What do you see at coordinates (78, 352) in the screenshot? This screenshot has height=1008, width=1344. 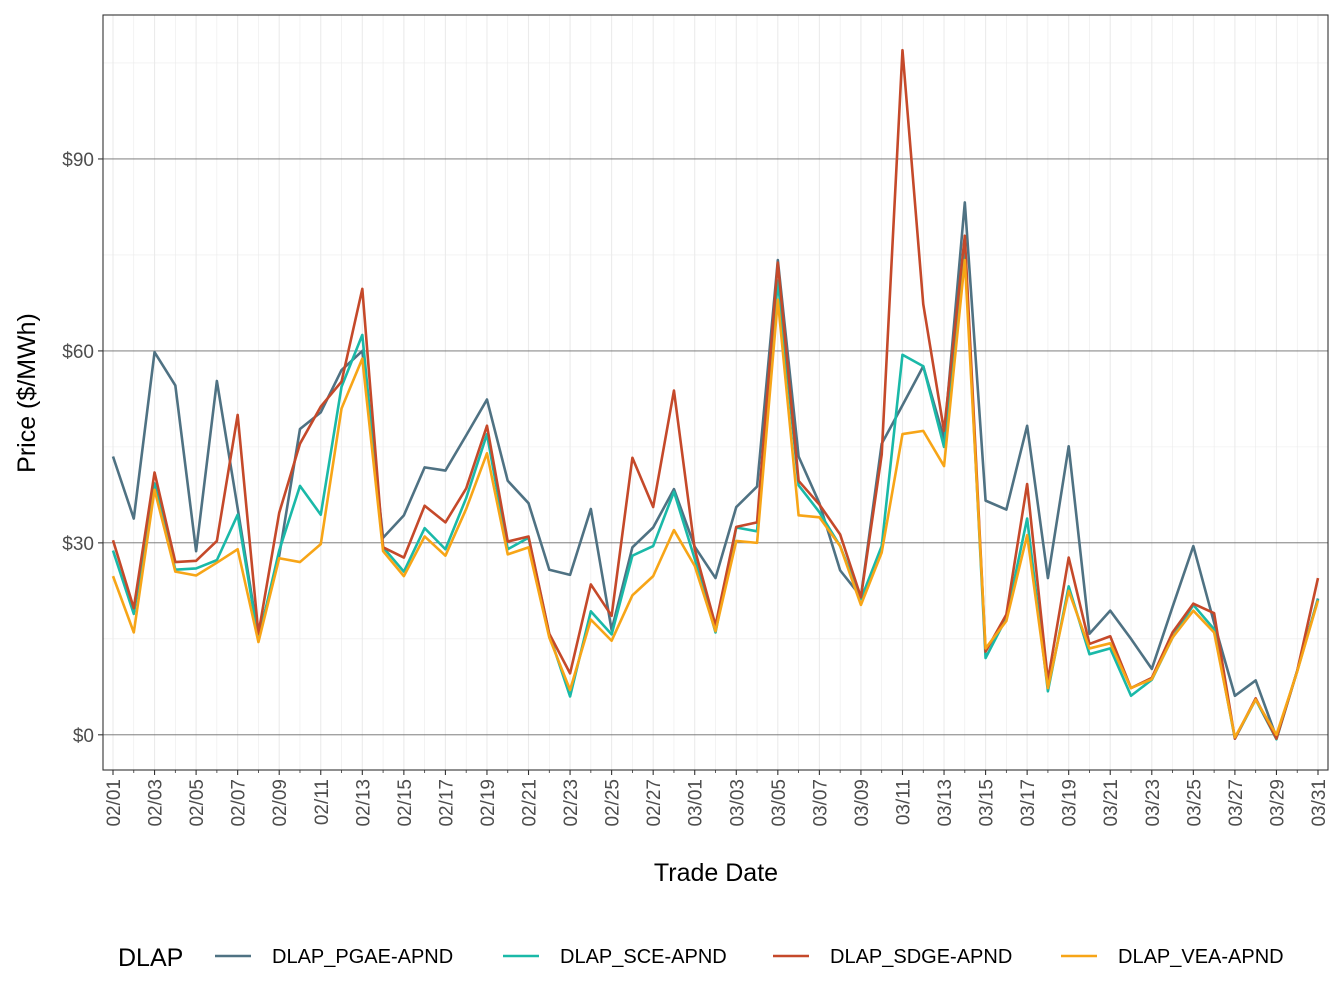 I see `y-tick-label: $60` at bounding box center [78, 352].